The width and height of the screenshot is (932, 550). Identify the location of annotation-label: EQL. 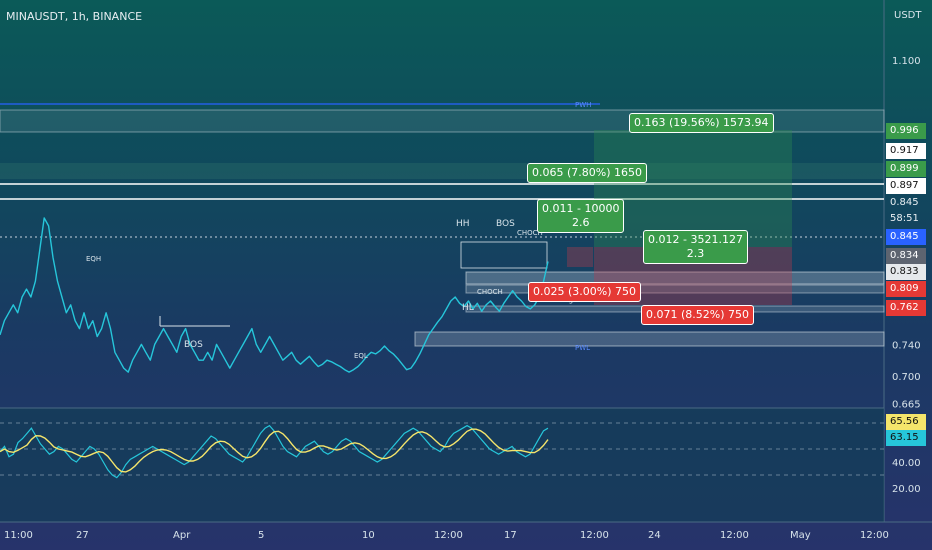
(361, 356).